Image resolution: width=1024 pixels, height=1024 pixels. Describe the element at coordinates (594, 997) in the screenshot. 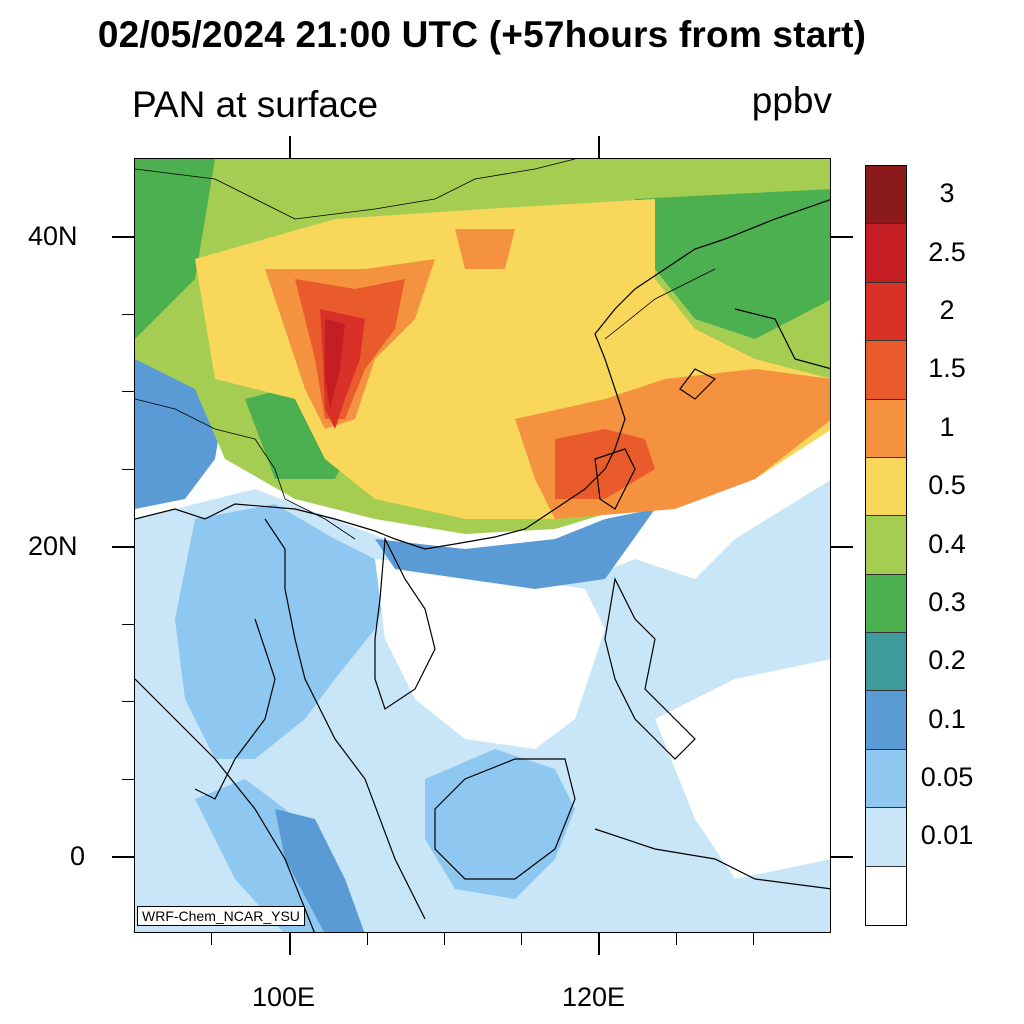

I see `lon-label-120e: 120E` at that location.